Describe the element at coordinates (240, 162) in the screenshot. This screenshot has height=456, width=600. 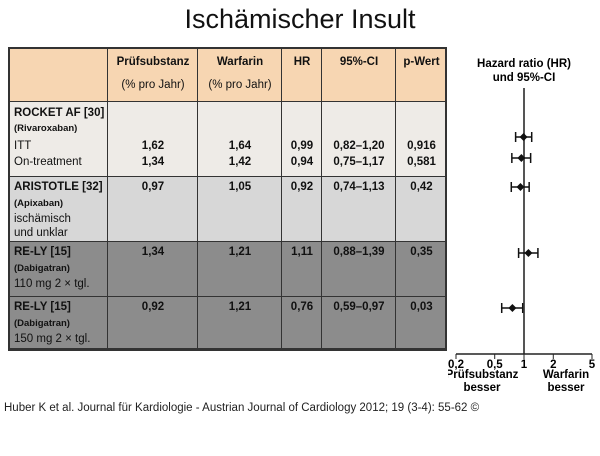
I see `cell: 1,42` at that location.